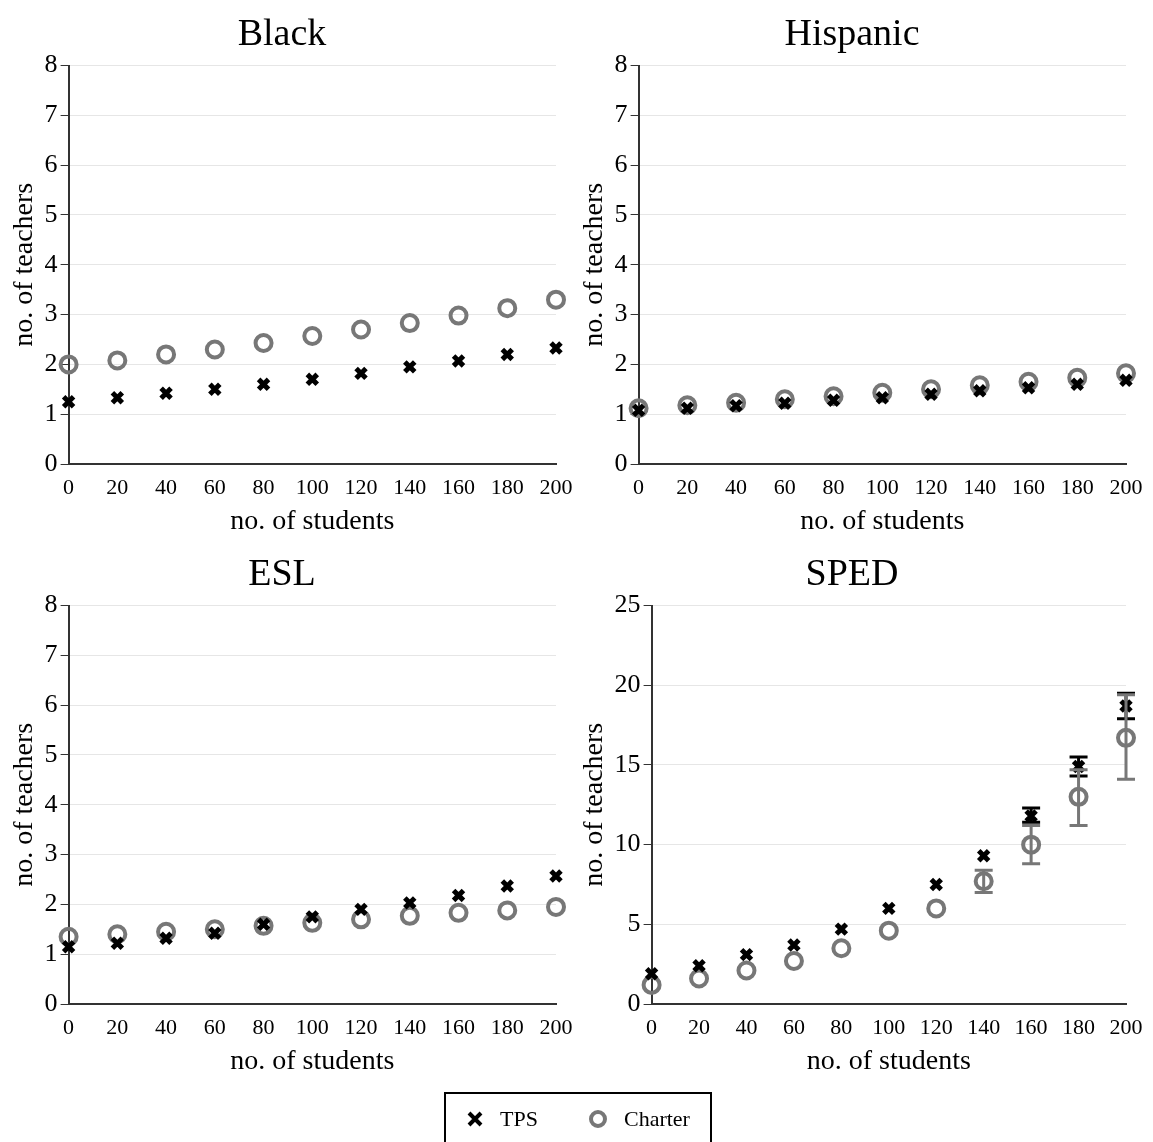  I want to click on chart-title: ESL, so click(282, 571).